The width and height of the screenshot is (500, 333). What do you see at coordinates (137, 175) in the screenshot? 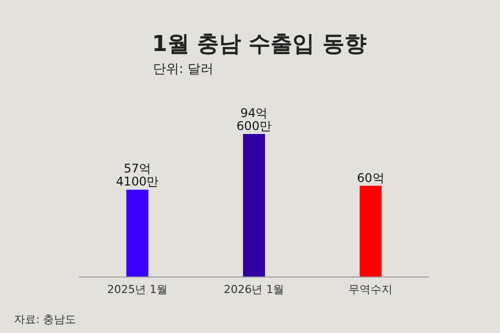
I see `data-label: 57억 4100만` at bounding box center [137, 175].